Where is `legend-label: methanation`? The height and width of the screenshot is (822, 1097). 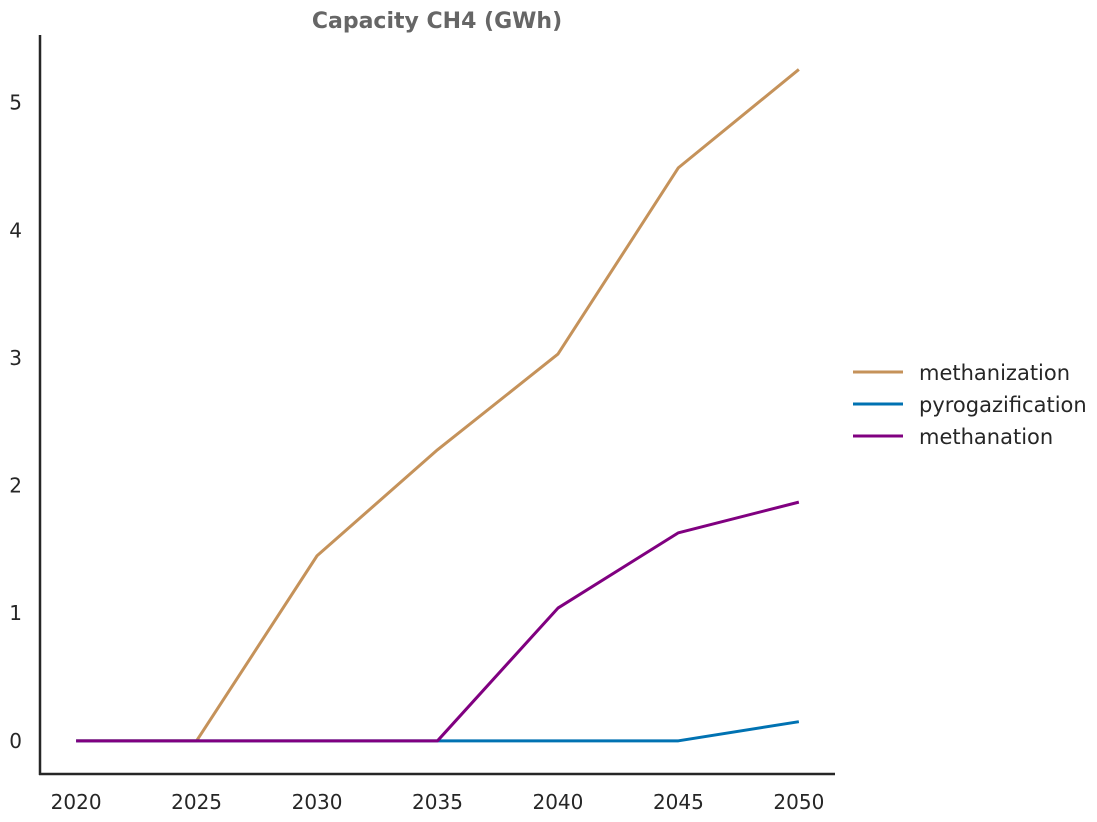 legend-label: methanation is located at coordinates (986, 437).